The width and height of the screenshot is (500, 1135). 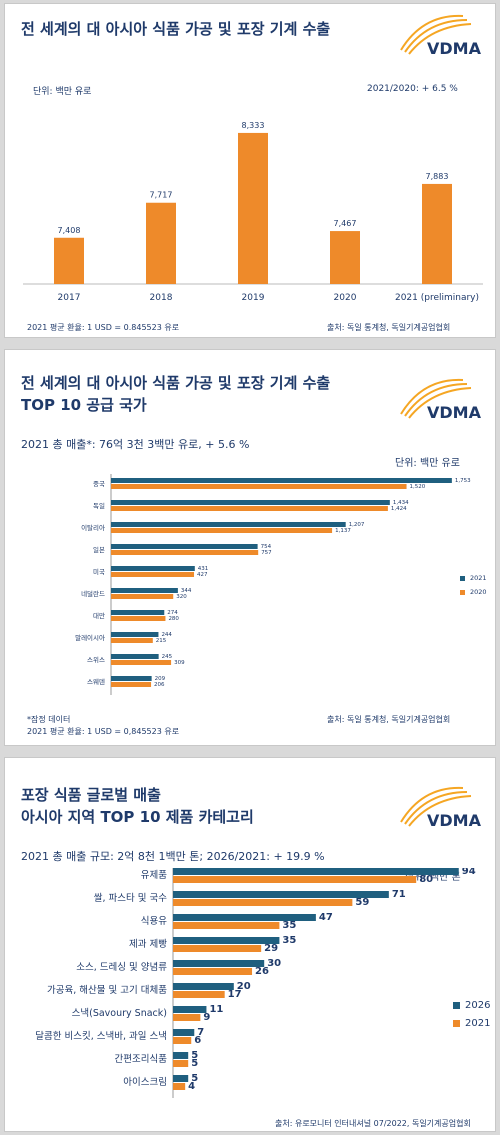 I want to click on category-label: 쌀, 파스타 및 국수, so click(x=131, y=898).